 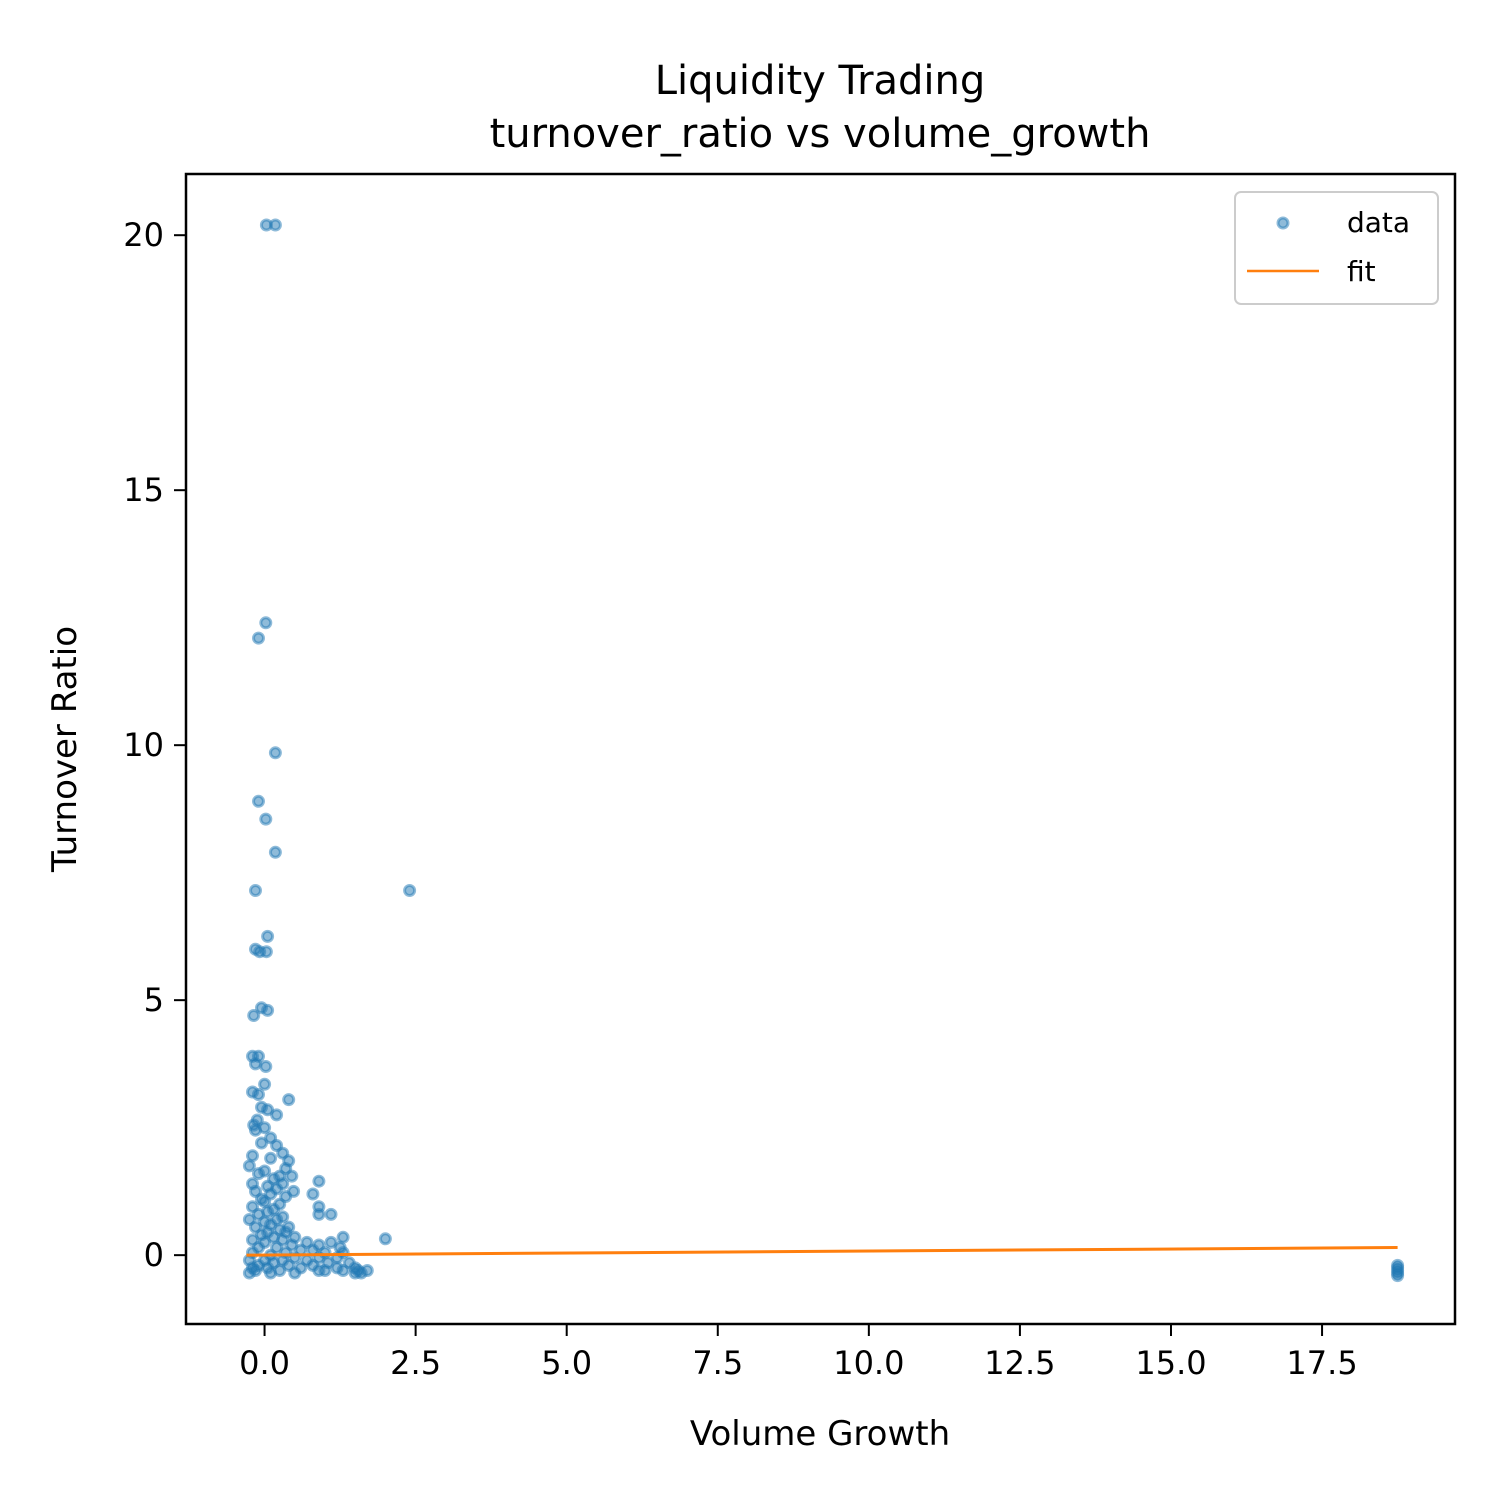 I want to click on y-tick-label: 20, so click(x=143, y=235).